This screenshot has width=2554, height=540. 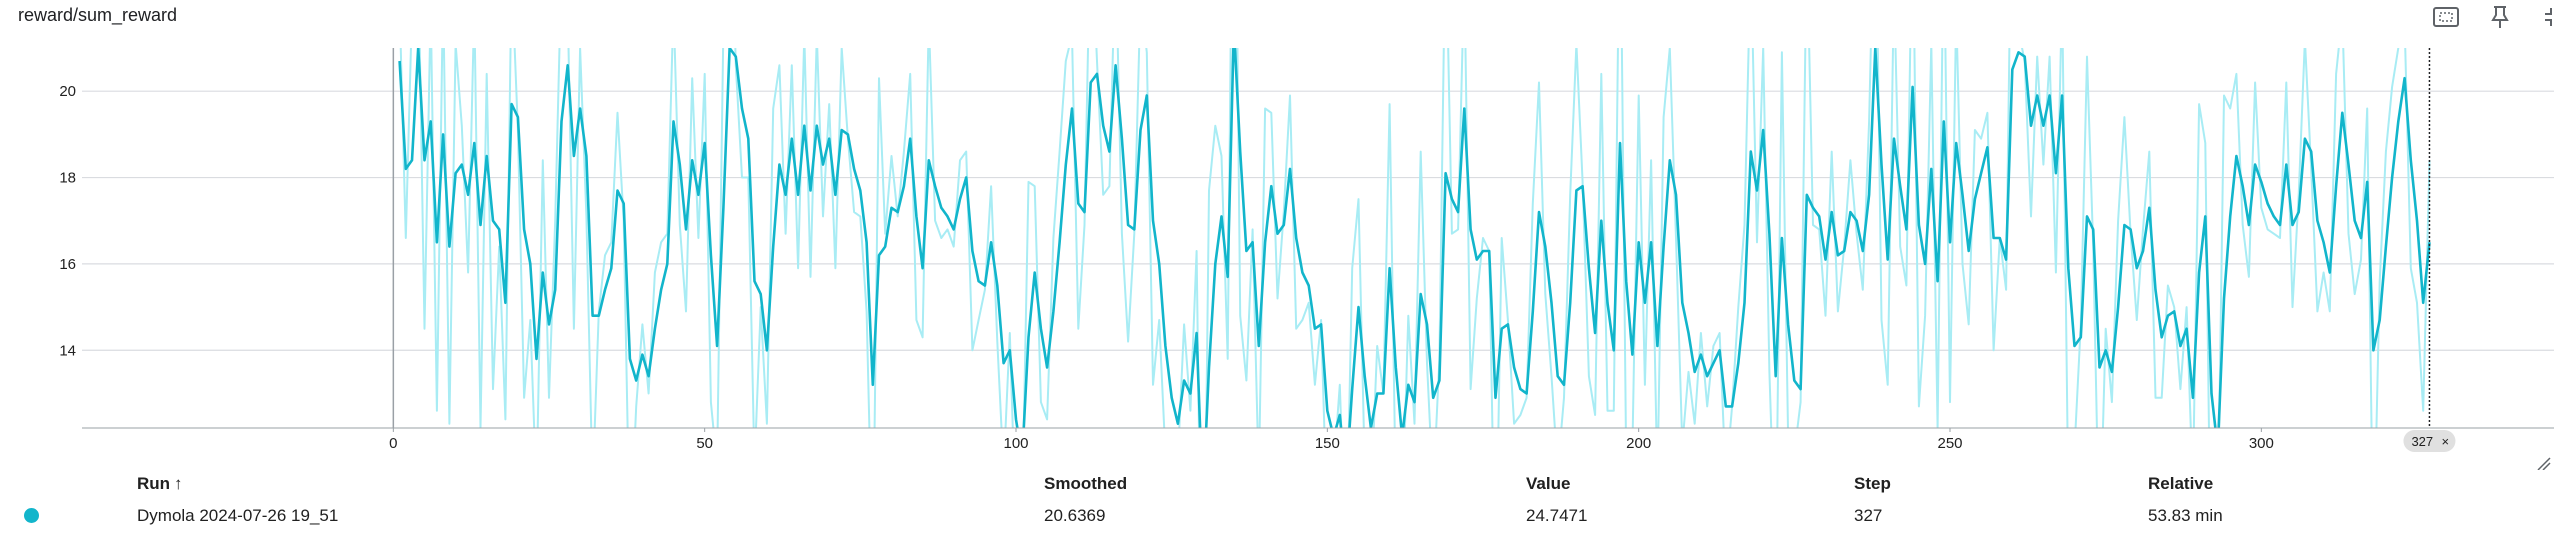 What do you see at coordinates (2445, 441) in the screenshot?
I see `step-chip-close-icon: ×` at bounding box center [2445, 441].